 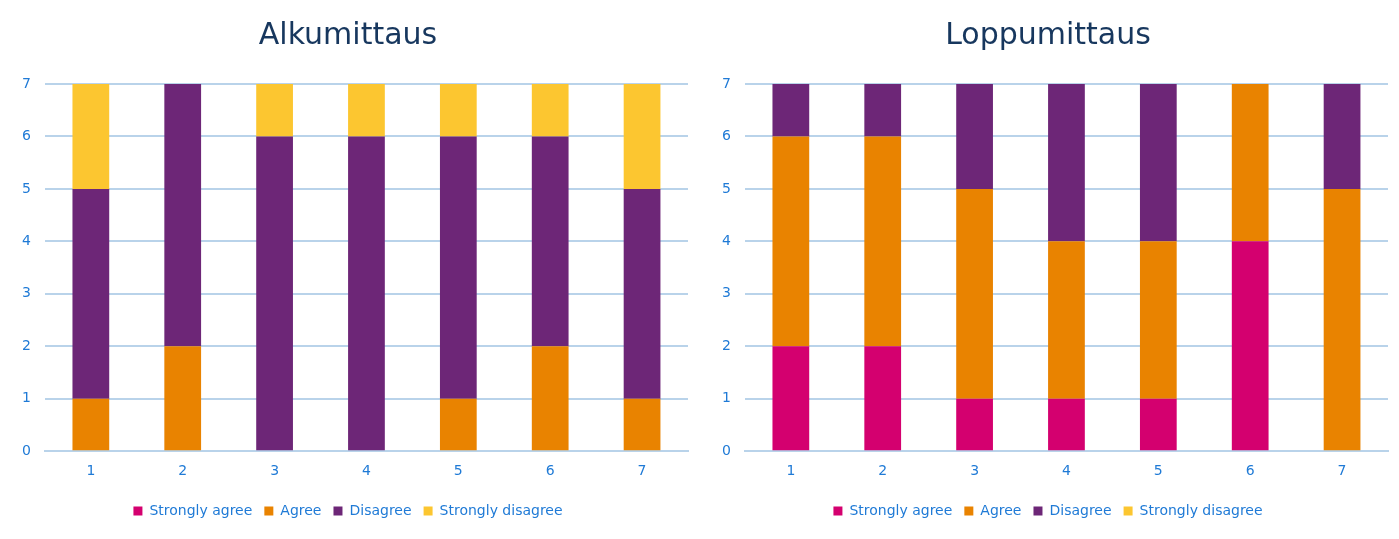 I want to click on chart-title: Loppumittaus, so click(x=1048, y=33).